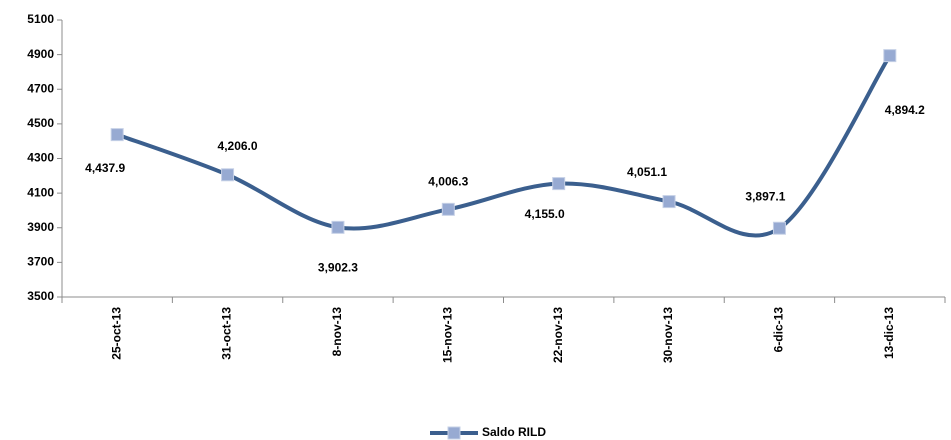 The image size is (951, 440). Describe the element at coordinates (40, 296) in the screenshot. I see `y-tick-label: 3500` at that location.